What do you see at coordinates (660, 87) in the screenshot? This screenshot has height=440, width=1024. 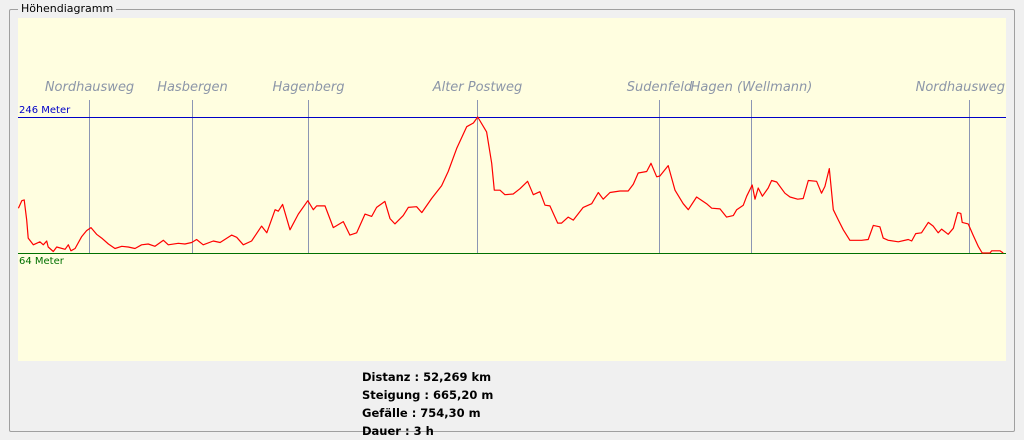 I see `waypoint-label: Sudenfeld` at bounding box center [660, 87].